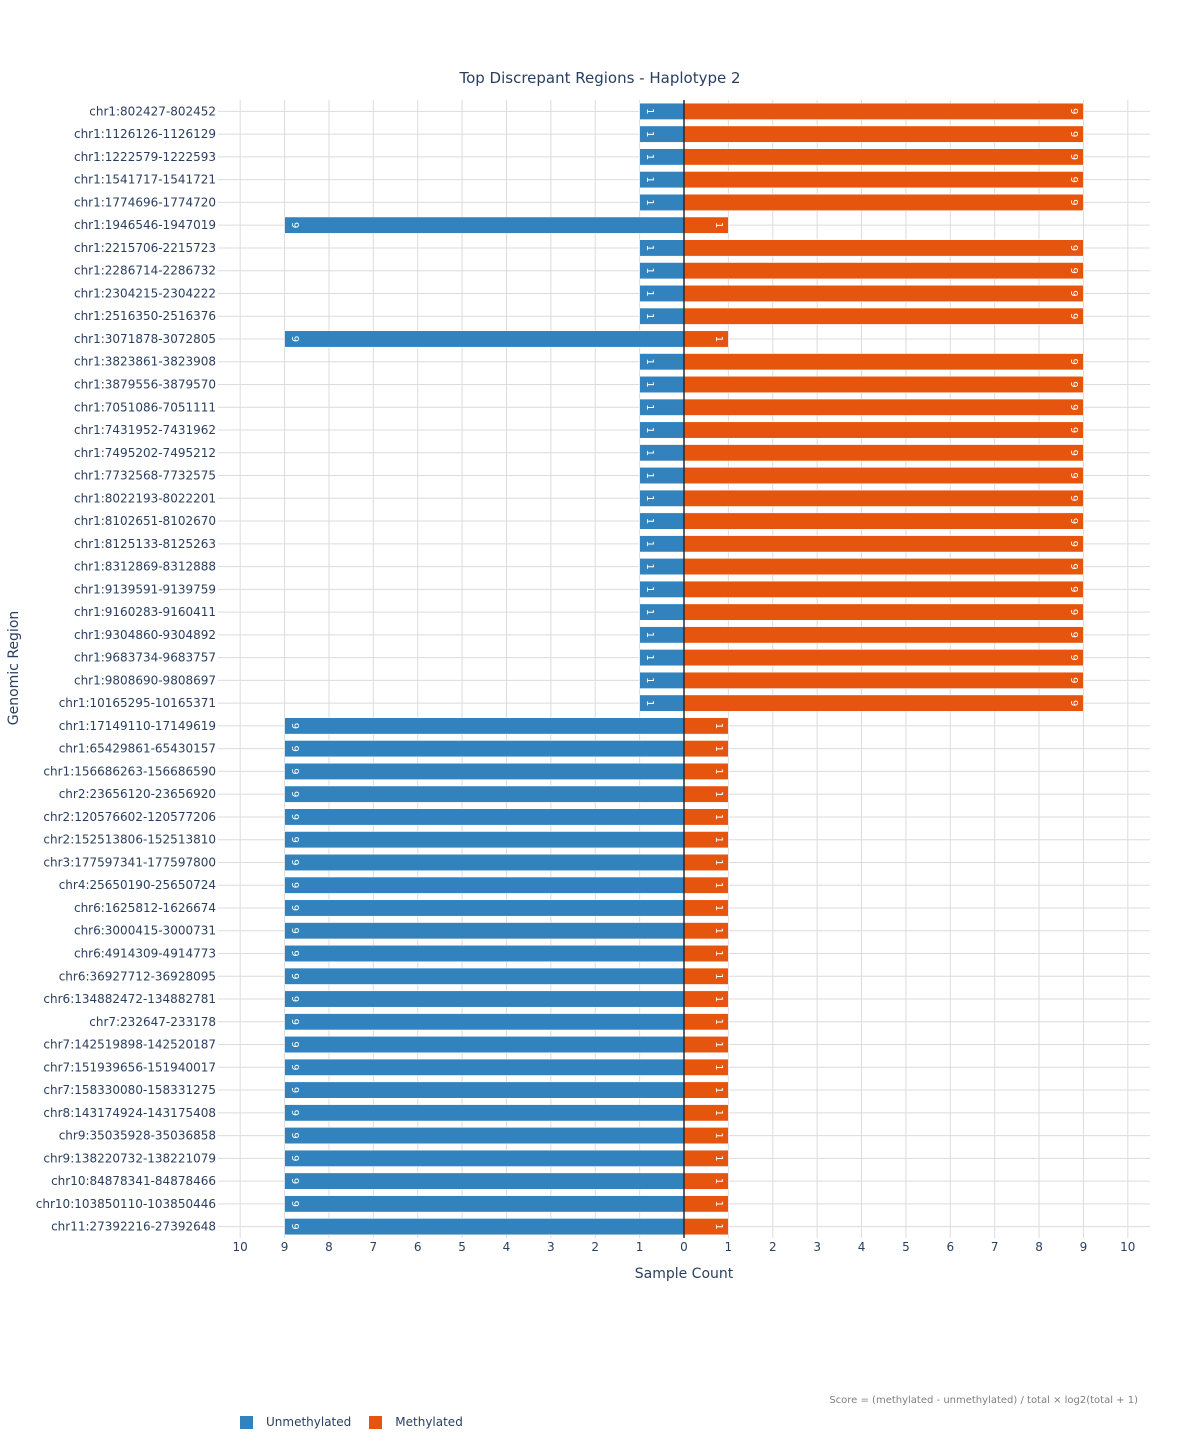 The image size is (1200, 1450). Describe the element at coordinates (129, 1045) in the screenshot. I see `y-tick-label: chr7:142519898-142520187` at that location.